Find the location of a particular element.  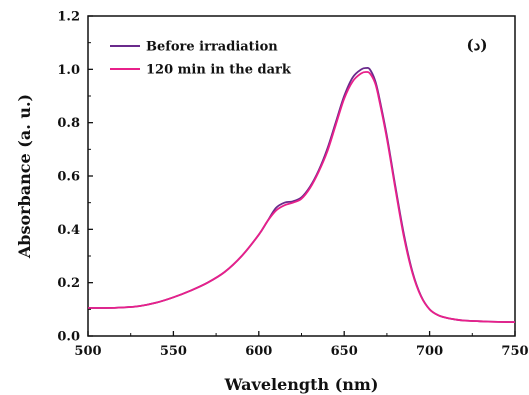

legend-label-120-min-dark: 120 min in the dark is located at coordinates (219, 70).